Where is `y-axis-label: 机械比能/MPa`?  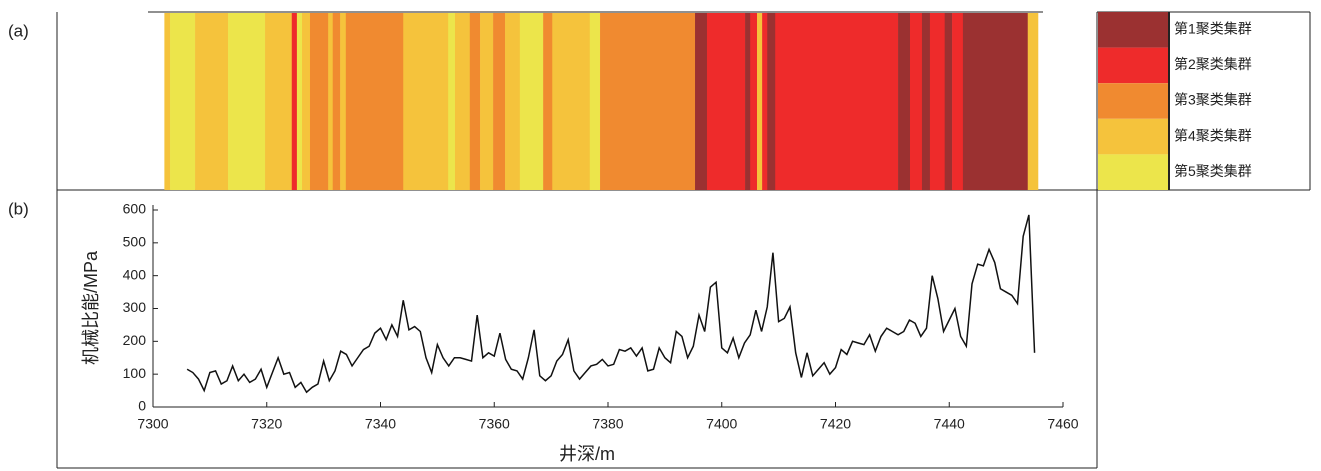
y-axis-label: 机械比能/MPa is located at coordinates (91, 307).